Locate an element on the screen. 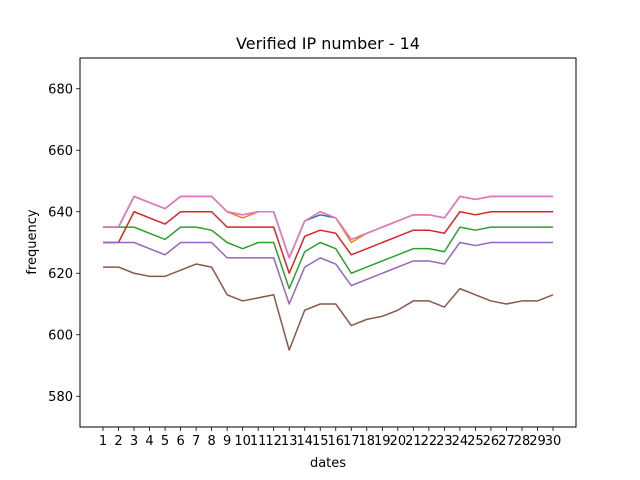  x-tick-label: 29 is located at coordinates (537, 441).